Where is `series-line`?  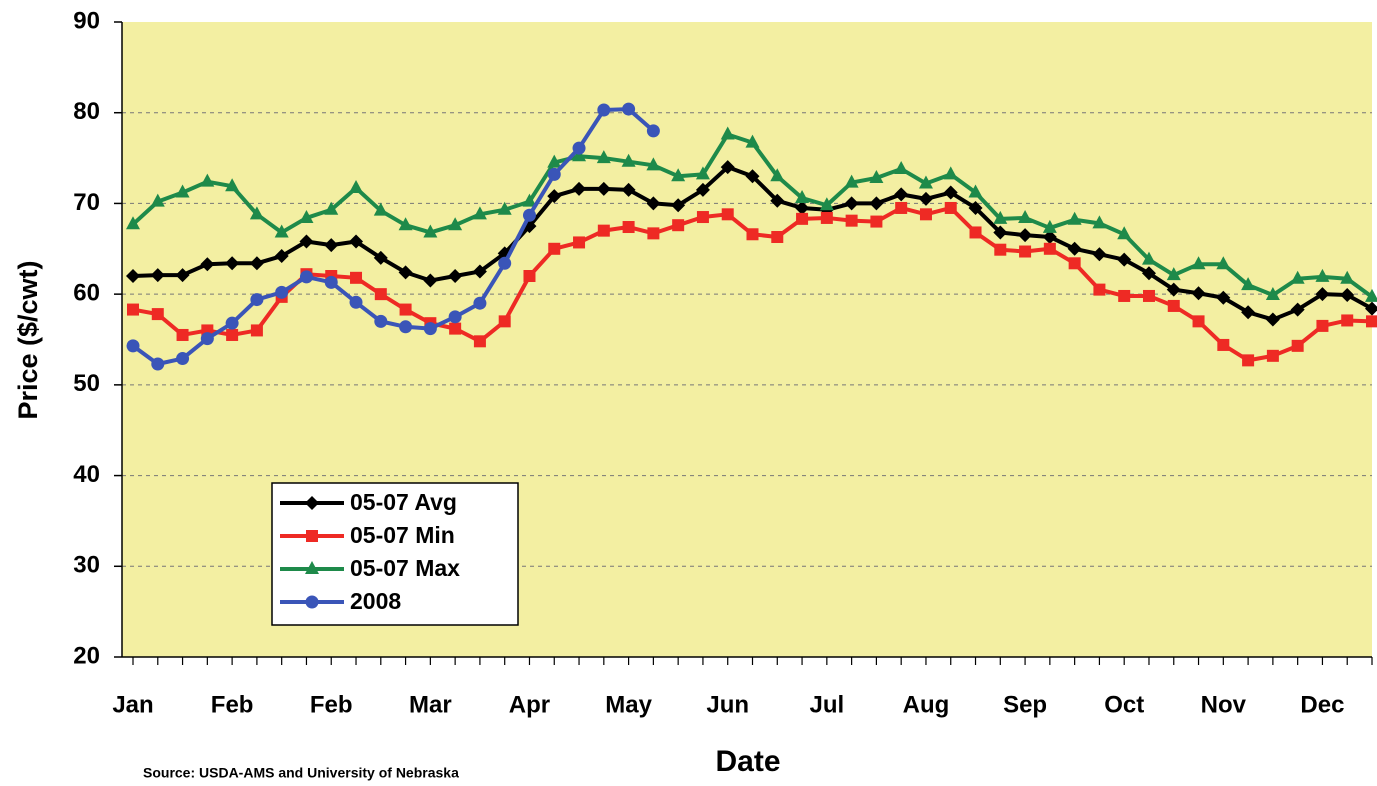
series-line is located at coordinates (393, 236).